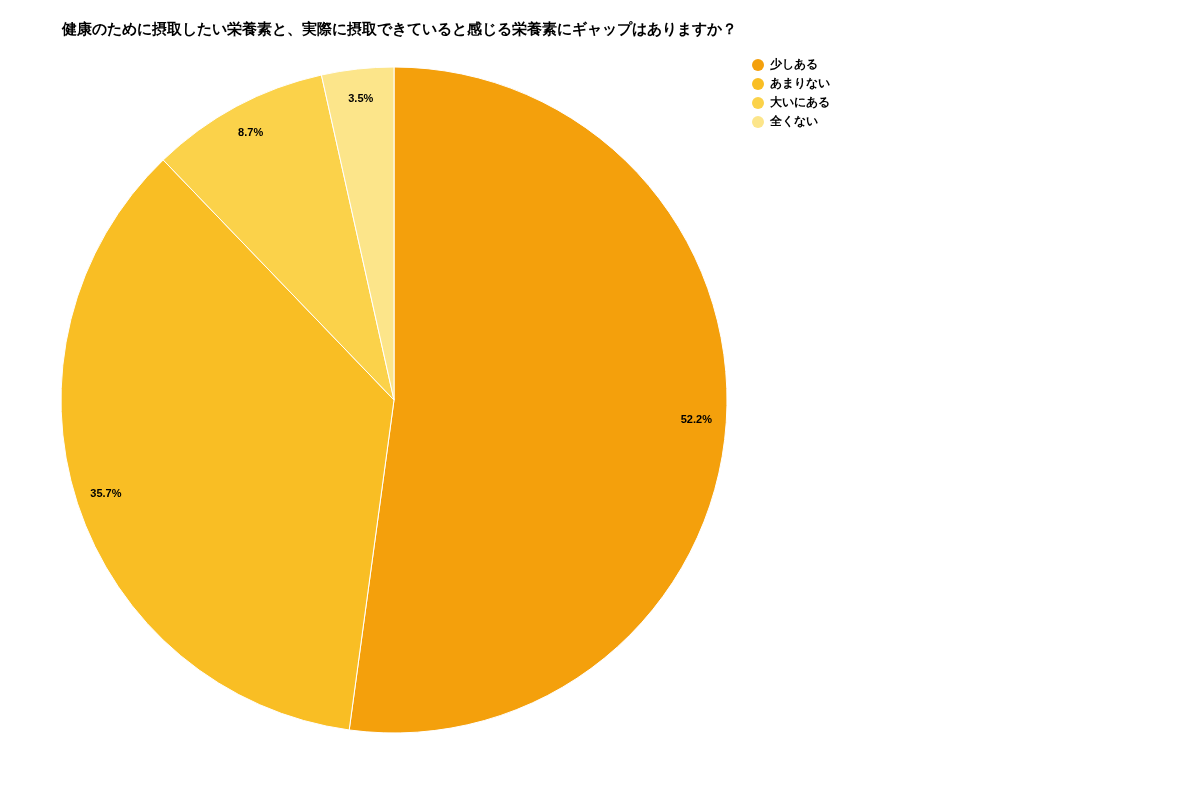 This screenshot has height=800, width=1200. Describe the element at coordinates (361, 97) in the screenshot. I see `data-label: 3.5%` at that location.